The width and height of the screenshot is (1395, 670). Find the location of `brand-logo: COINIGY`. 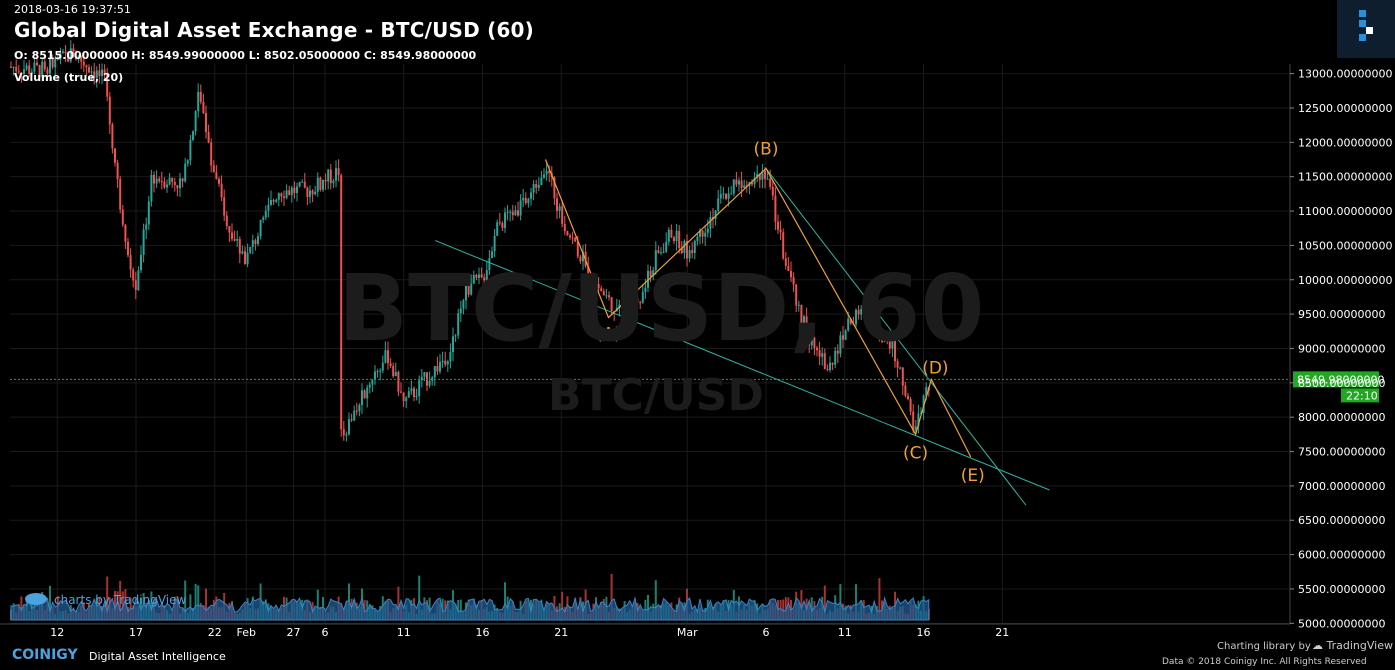

brand-logo: COINIGY is located at coordinates (45, 655).